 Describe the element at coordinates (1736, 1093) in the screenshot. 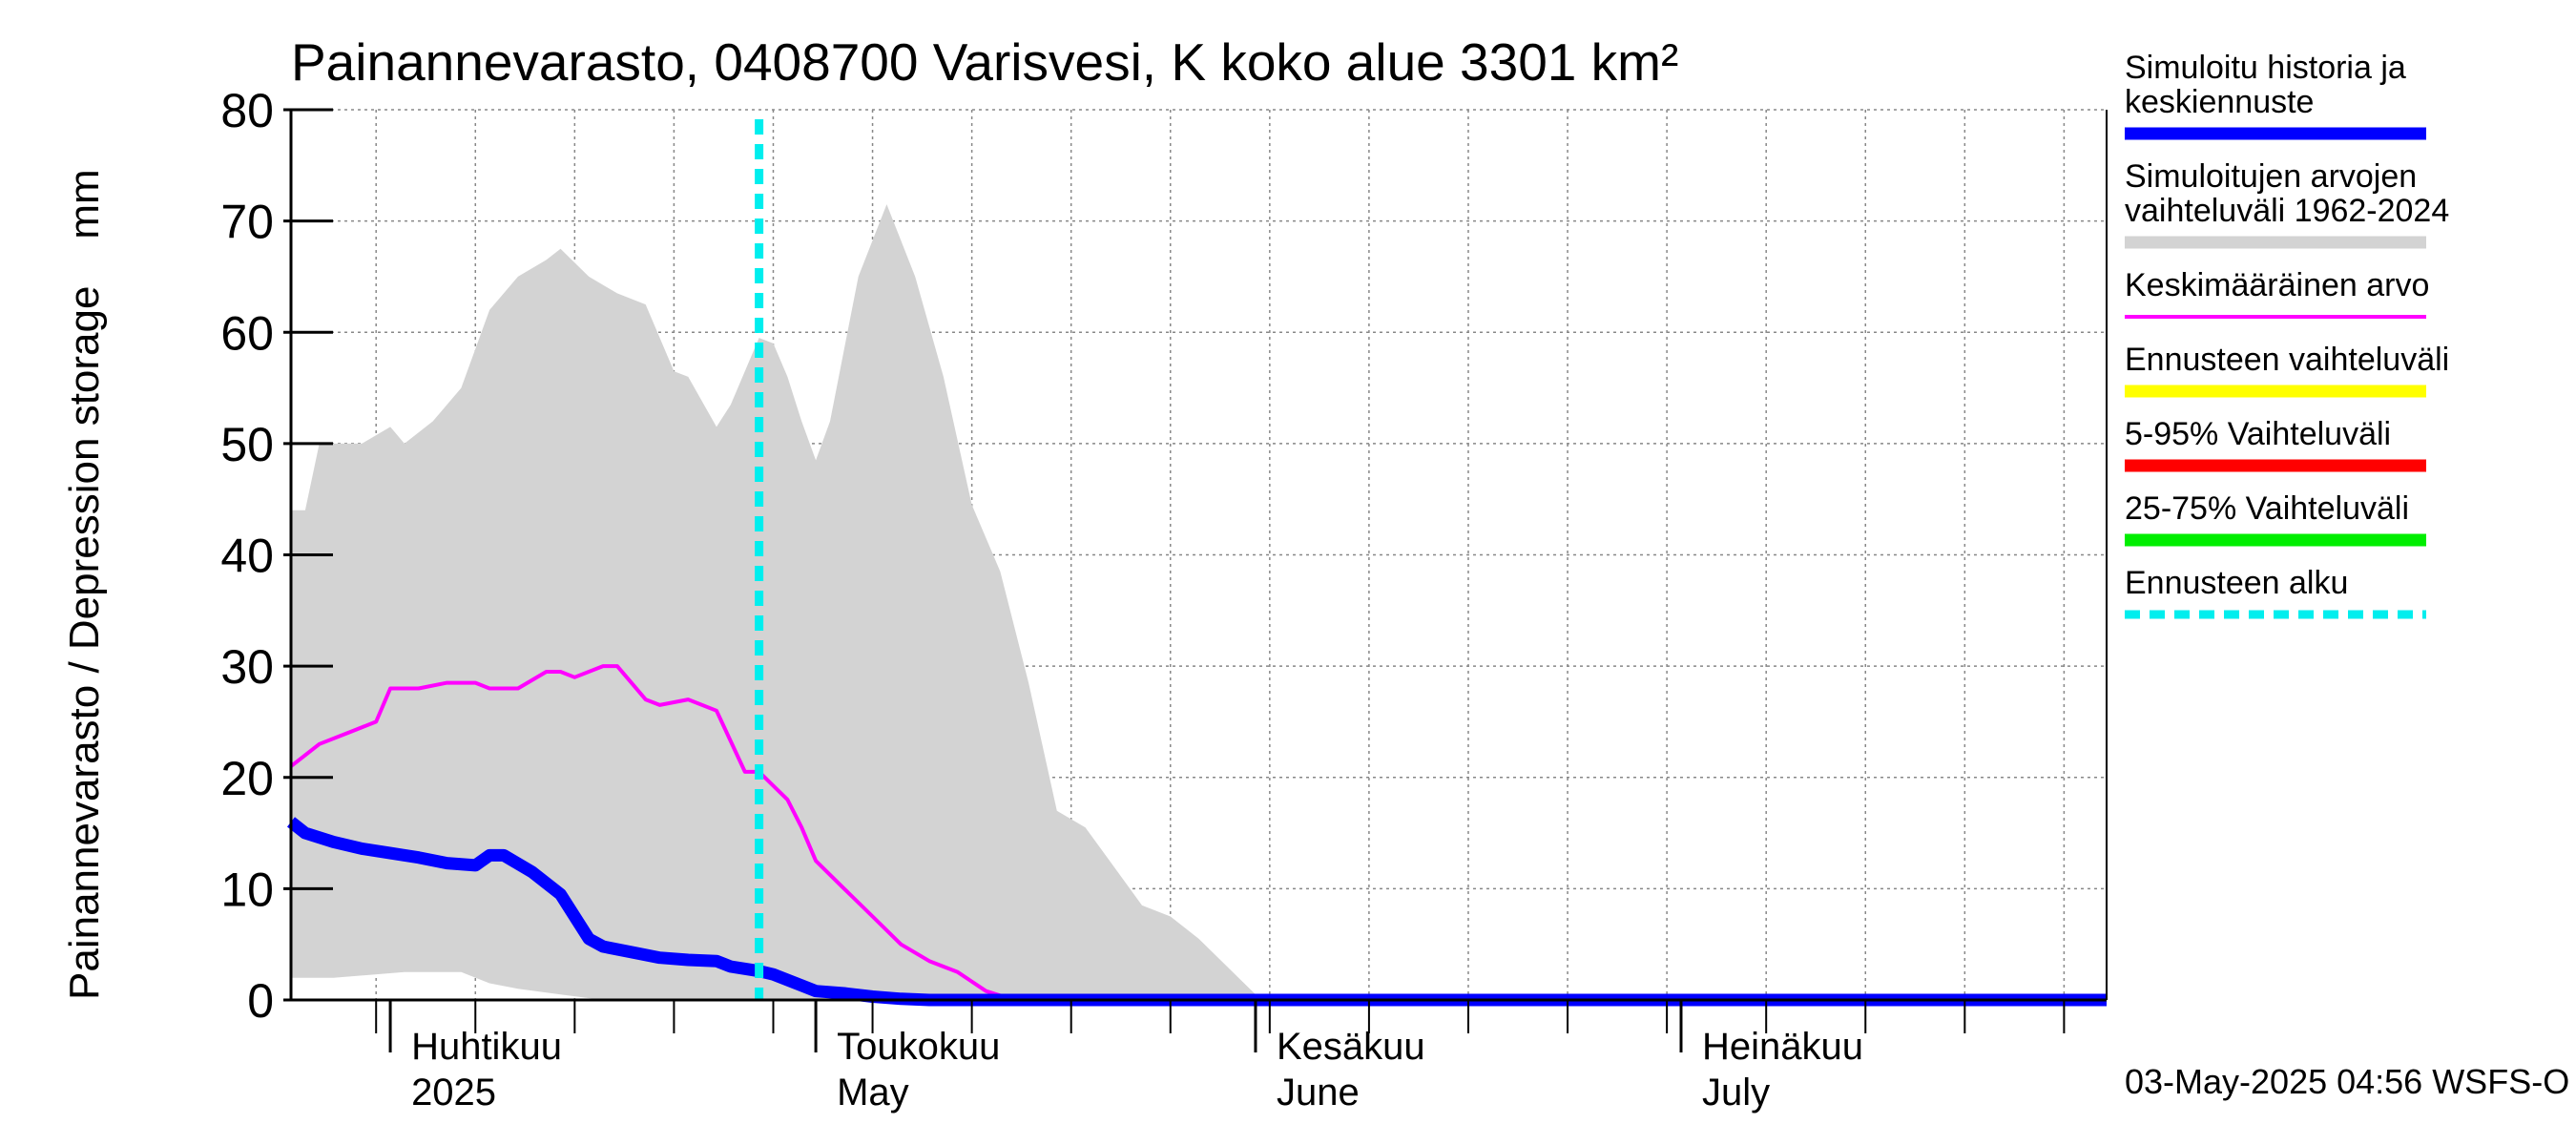

I see `x-month-sublabel: July` at that location.